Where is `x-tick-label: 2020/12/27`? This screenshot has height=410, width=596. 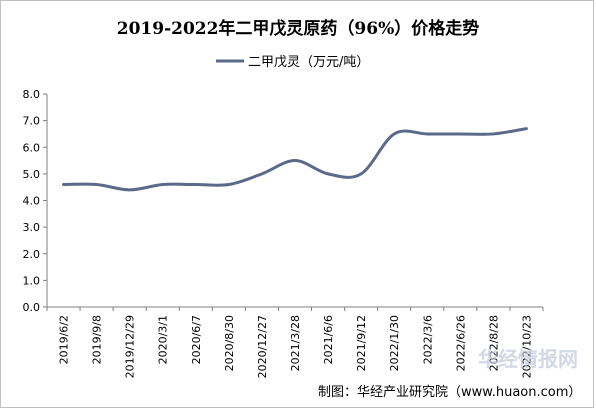
x-tick-label: 2020/12/27 is located at coordinates (262, 346).